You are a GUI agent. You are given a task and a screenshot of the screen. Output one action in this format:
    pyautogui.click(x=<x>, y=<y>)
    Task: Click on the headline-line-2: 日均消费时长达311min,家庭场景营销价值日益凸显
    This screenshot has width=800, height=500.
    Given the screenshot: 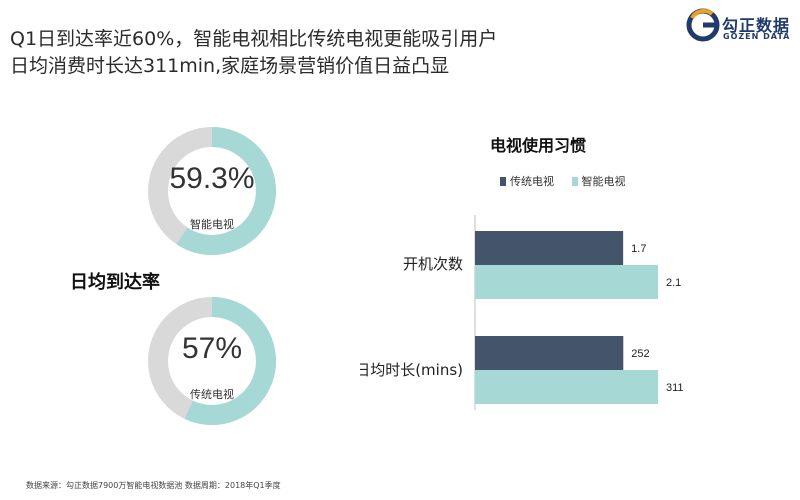 What is the action you would take?
    pyautogui.click(x=230, y=66)
    